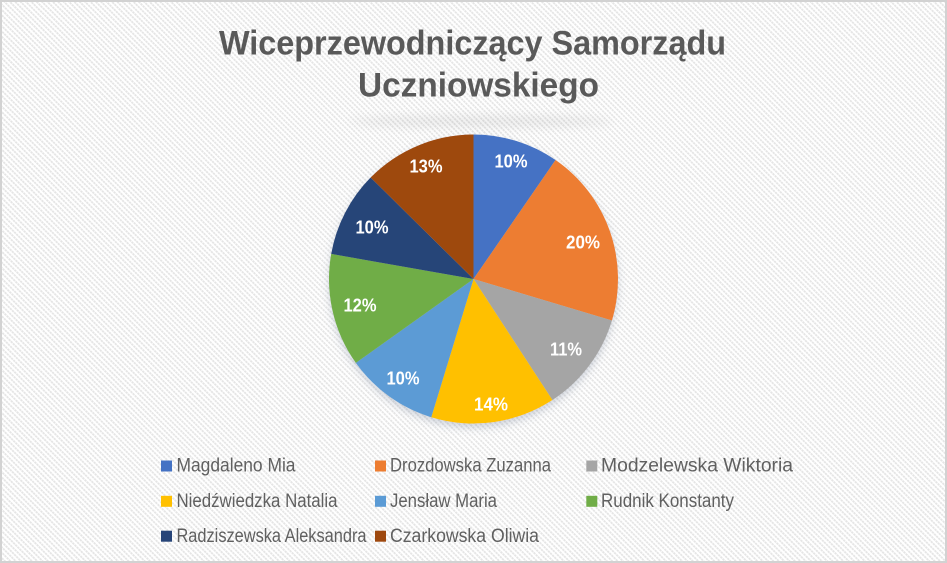  What do you see at coordinates (236, 466) in the screenshot?
I see `svg-text: Magdaleno Mia` at bounding box center [236, 466].